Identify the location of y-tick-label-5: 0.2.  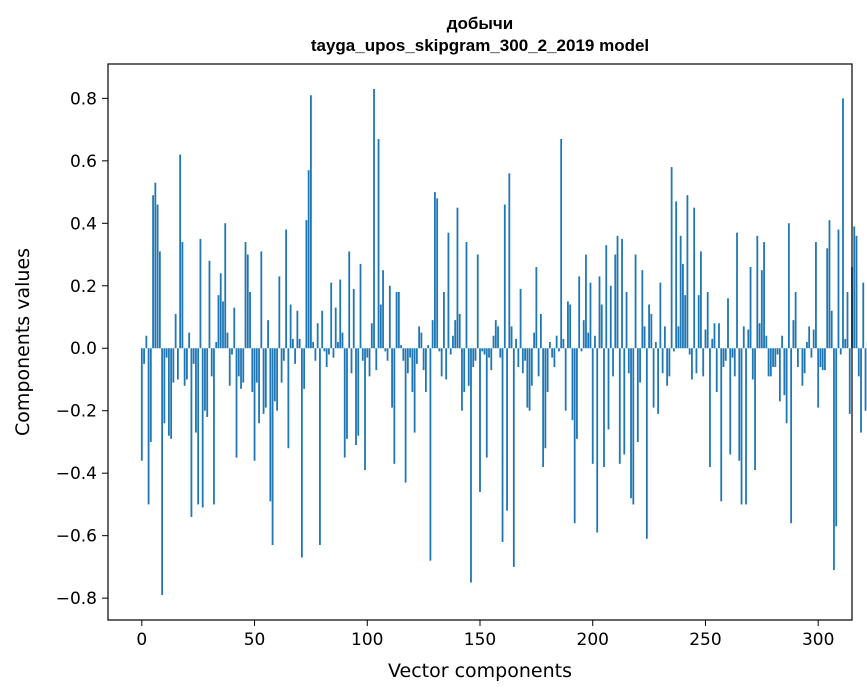
(83, 287).